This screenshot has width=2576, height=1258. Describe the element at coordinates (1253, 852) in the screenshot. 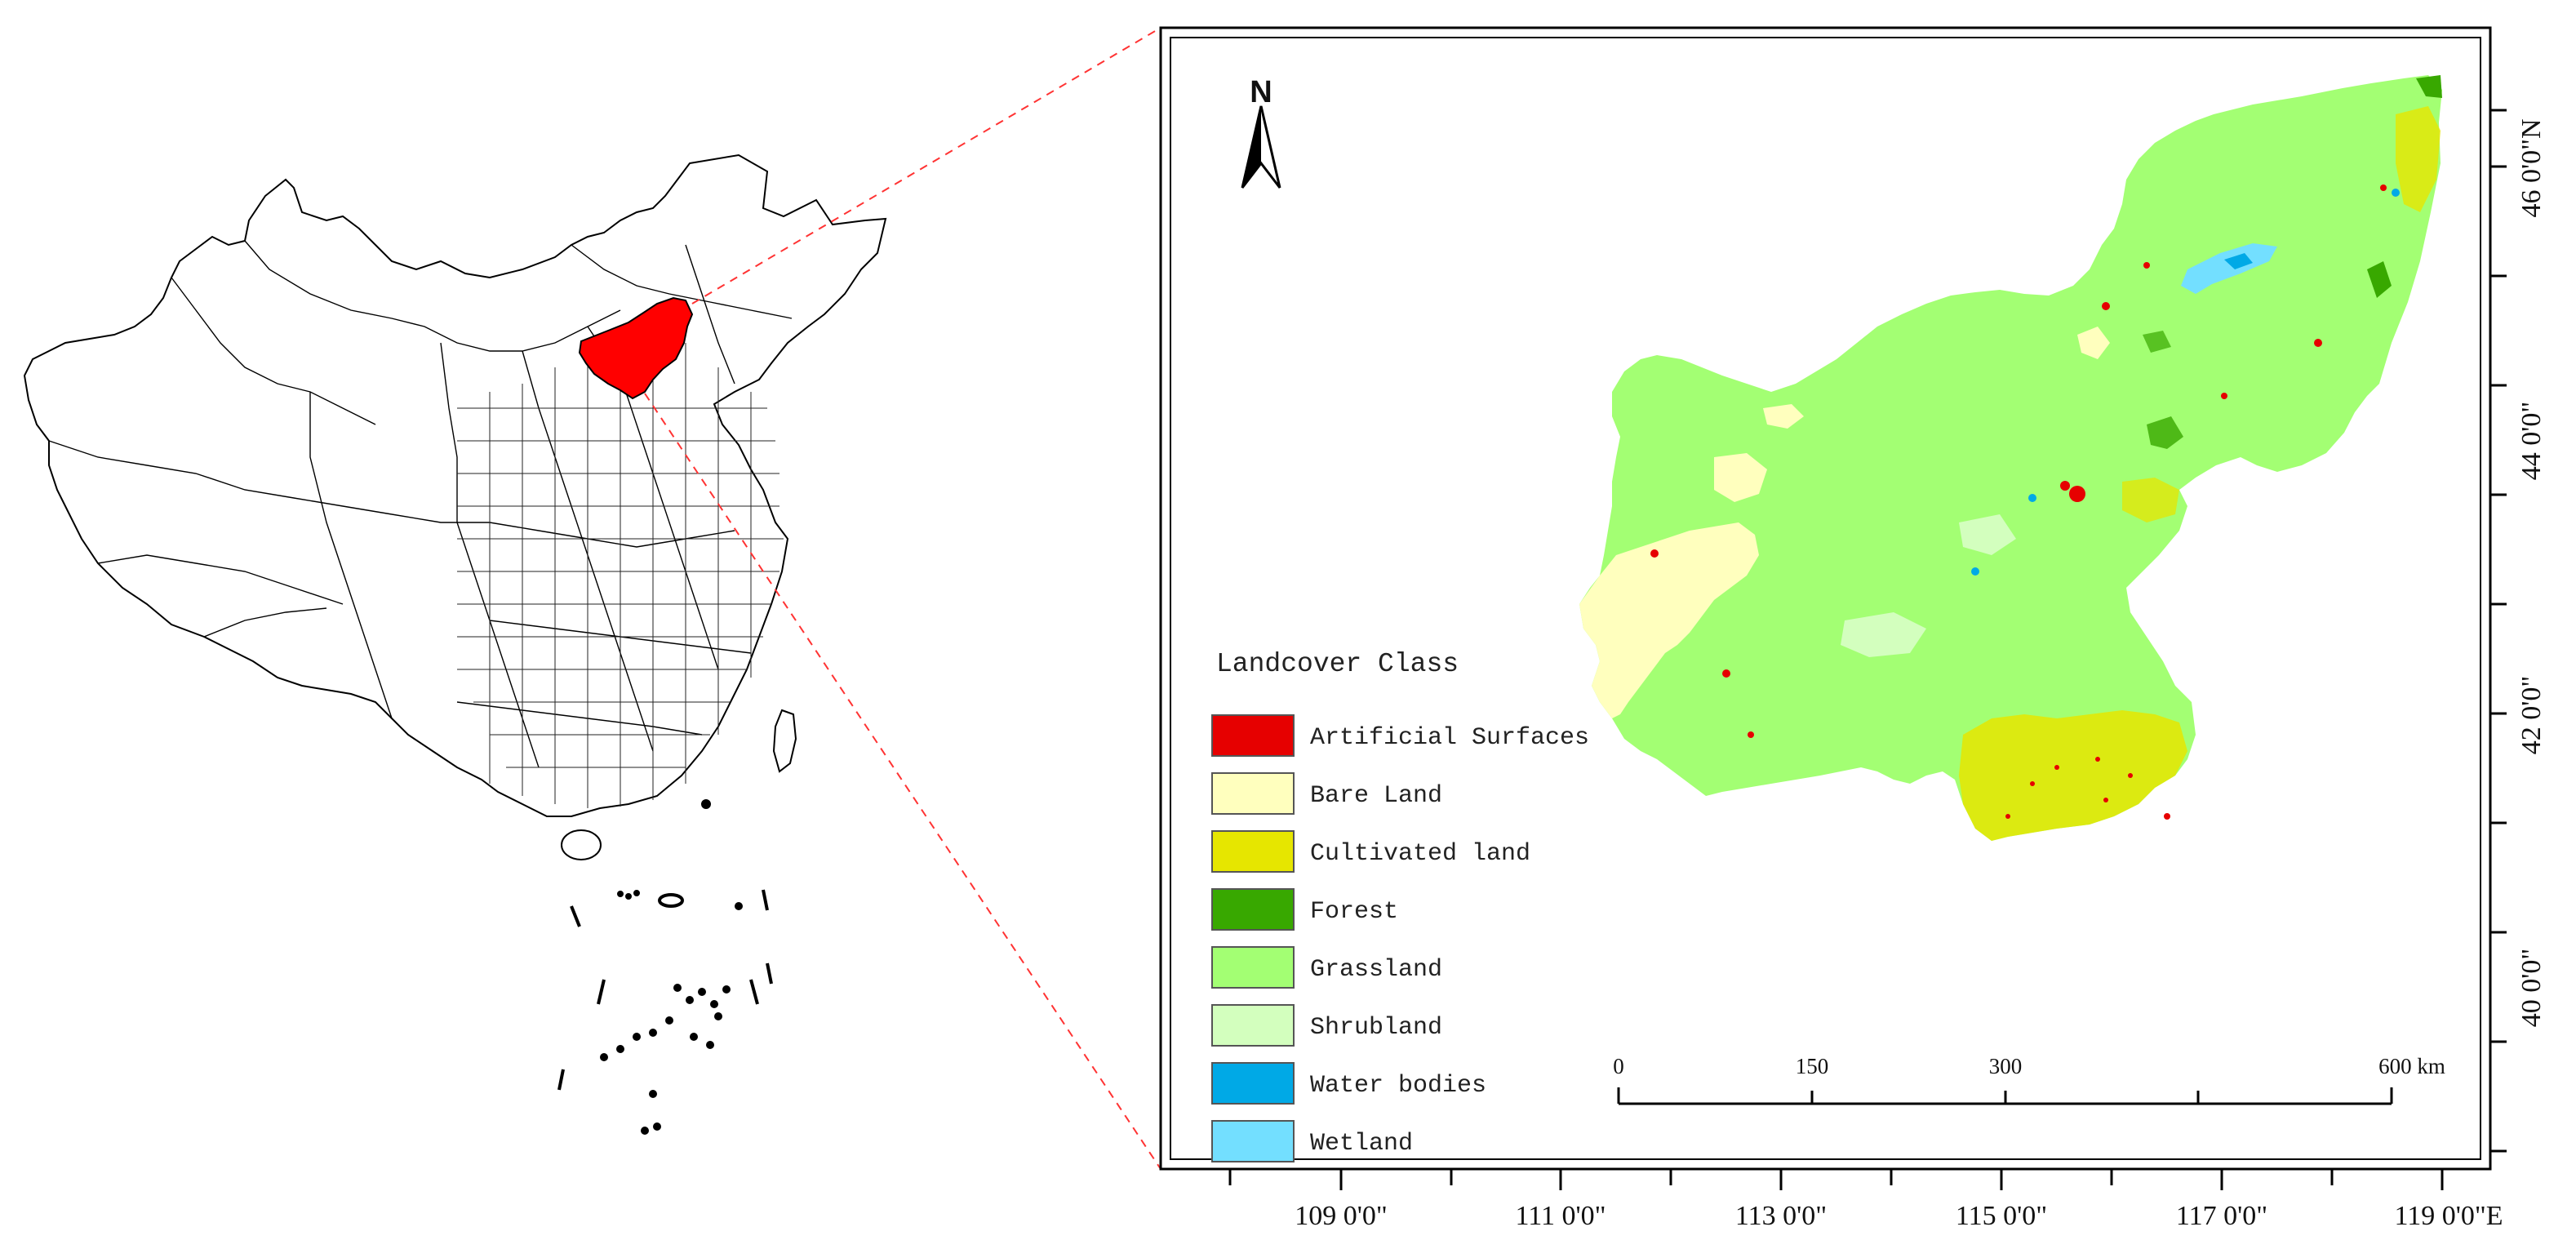

I see `legend-swatch-cultivated-land` at that location.